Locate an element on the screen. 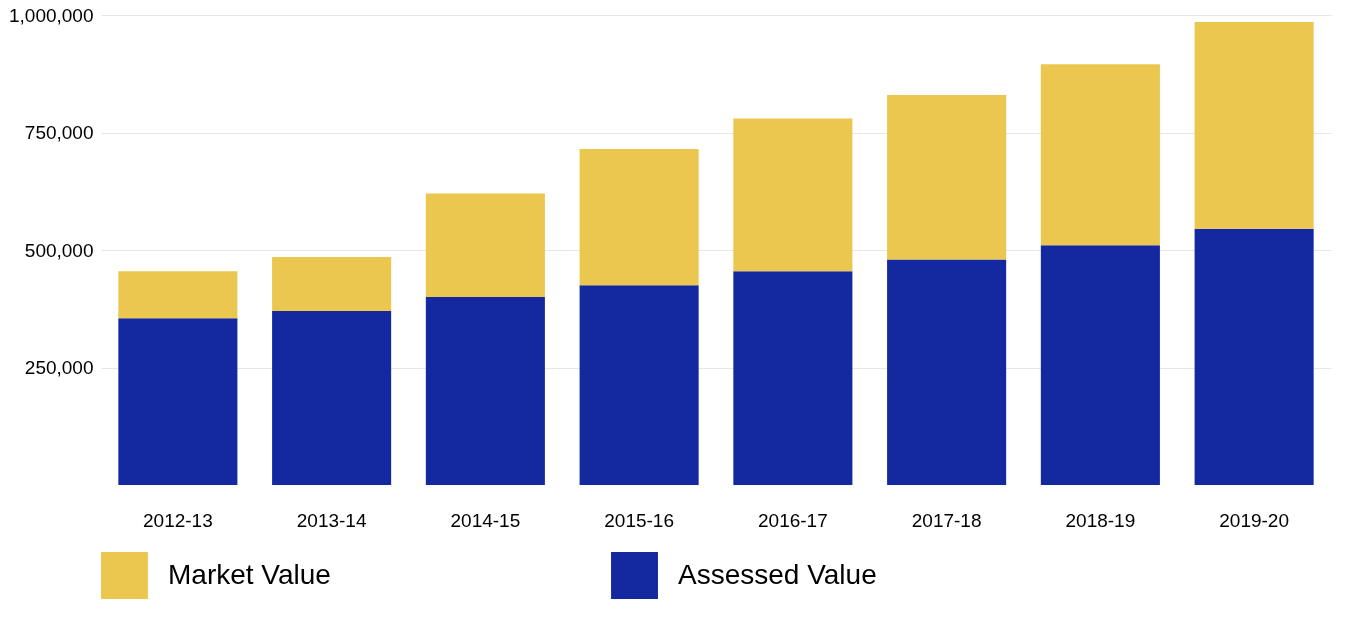  x-tick-label: 2017-18 is located at coordinates (946, 520).